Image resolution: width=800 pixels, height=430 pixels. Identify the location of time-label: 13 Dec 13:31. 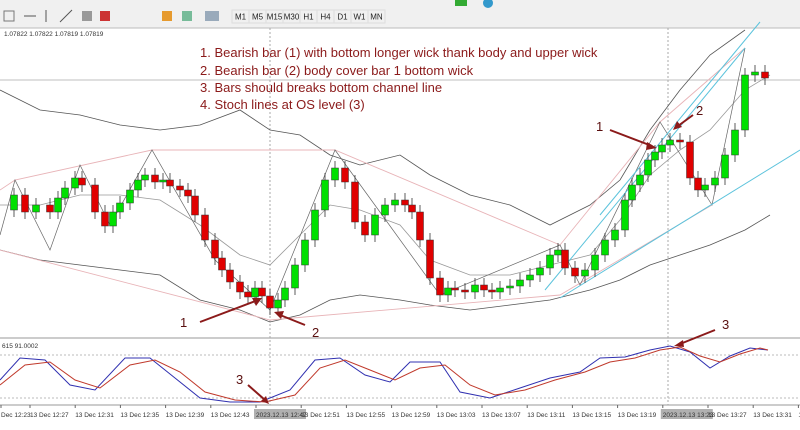
(772, 415).